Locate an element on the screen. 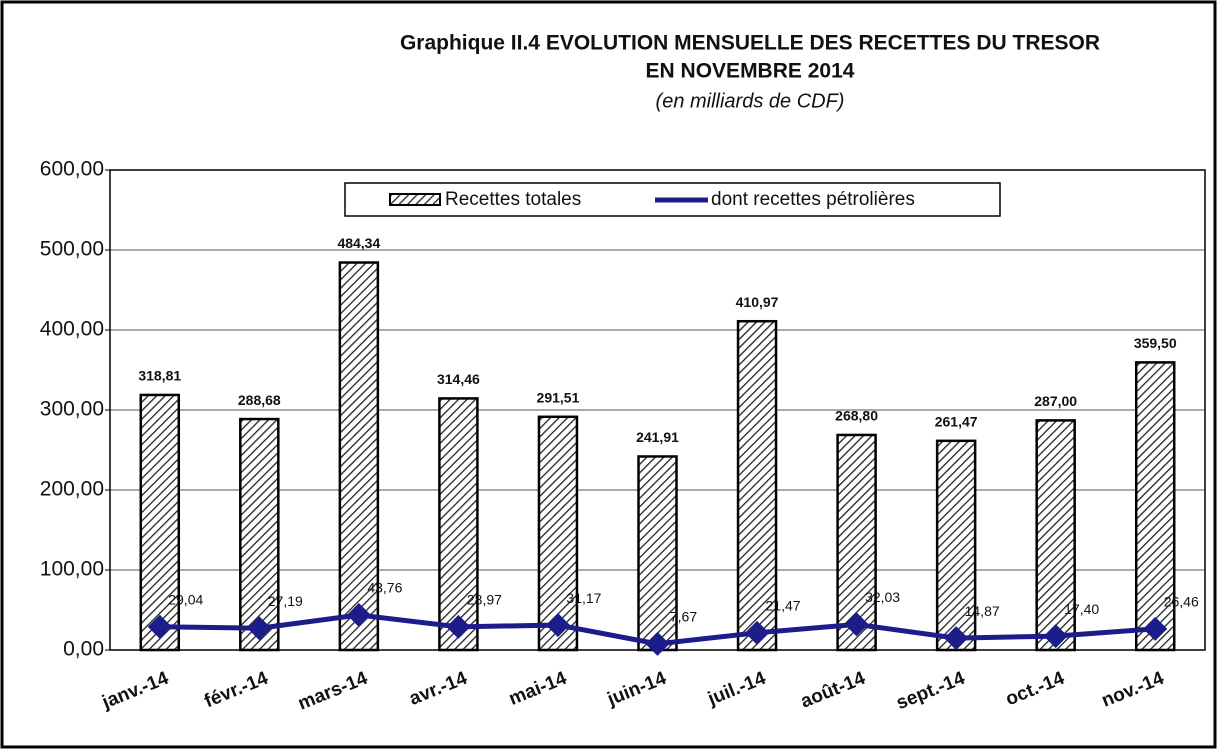  legend-swatch is located at coordinates (415, 199).